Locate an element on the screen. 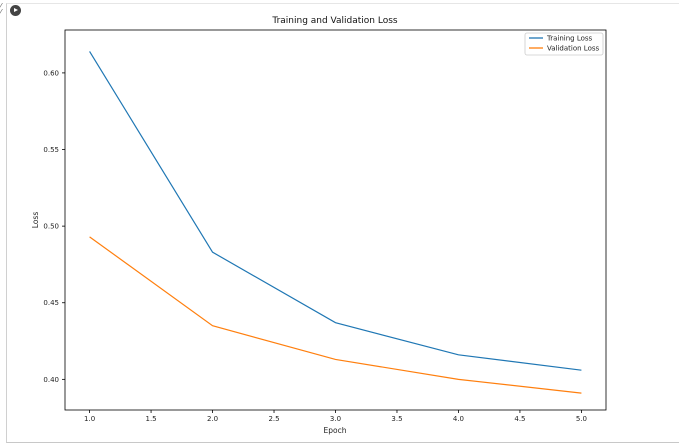 The width and height of the screenshot is (681, 446). chart-title: Training and Validation Loss is located at coordinates (334, 21).